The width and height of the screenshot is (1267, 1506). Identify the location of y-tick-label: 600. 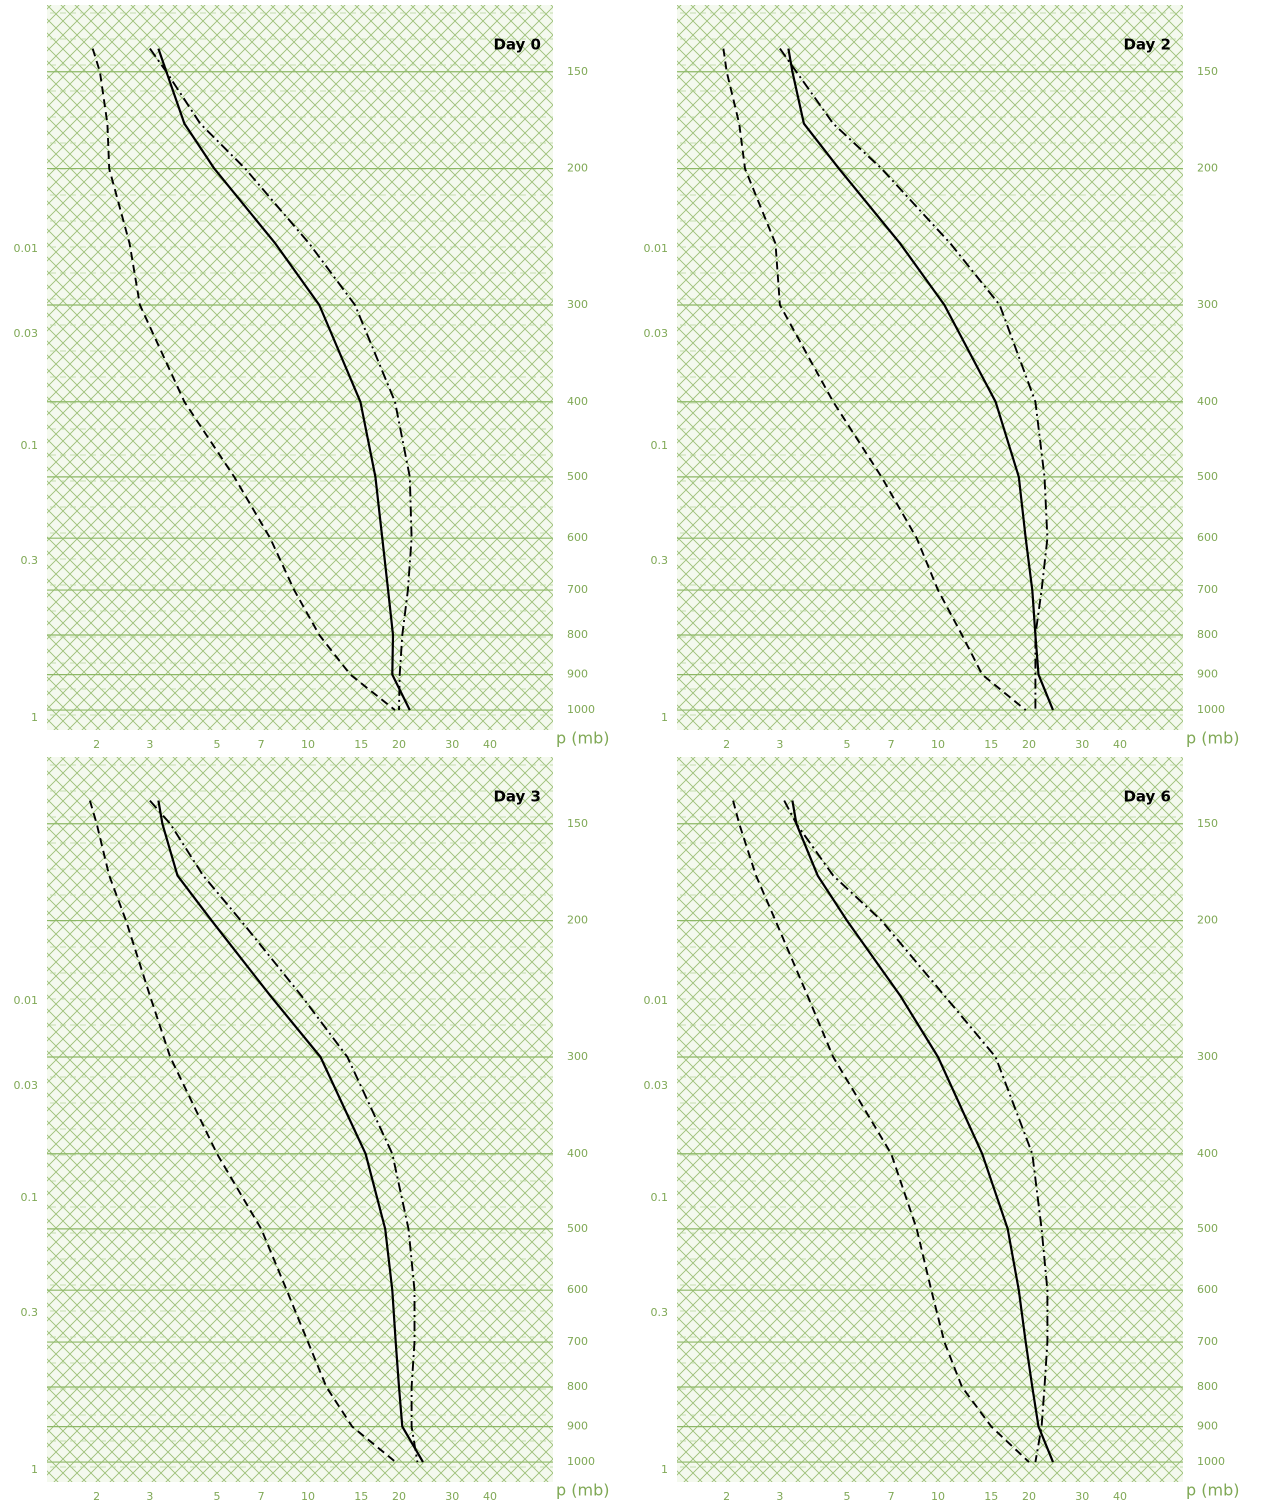
(1207, 537).